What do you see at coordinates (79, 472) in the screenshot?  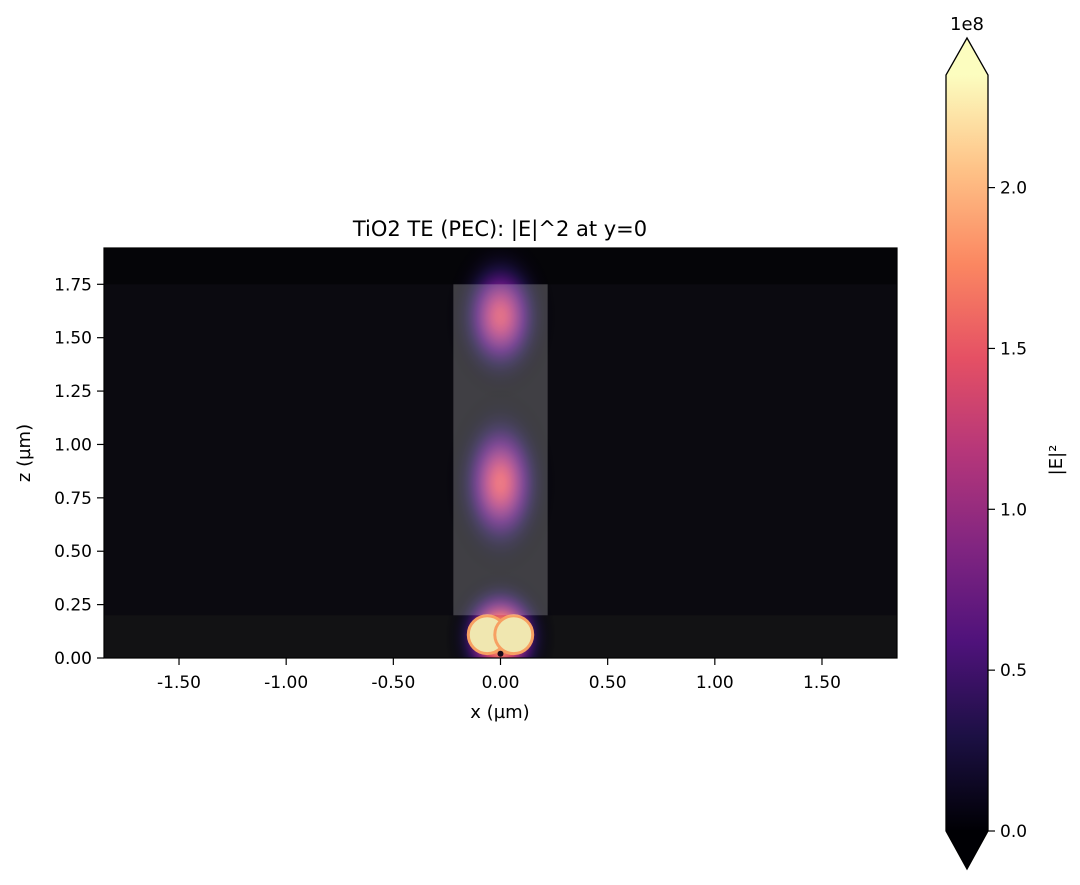 I see `y-axis: 0.00 0.25 0.50 0.75 1.00 1.25 1.50 1.75` at bounding box center [79, 472].